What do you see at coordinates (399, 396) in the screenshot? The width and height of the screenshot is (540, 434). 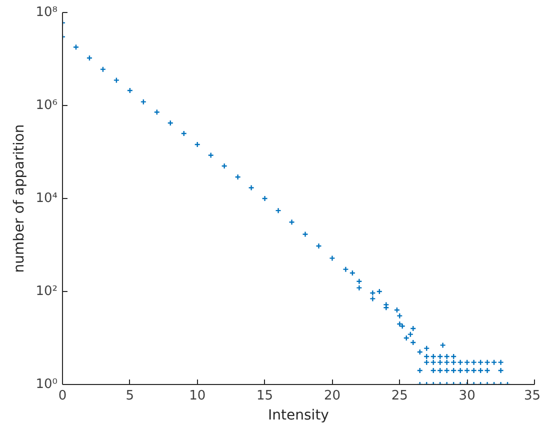 I see `x-tick-label: 25` at bounding box center [399, 396].